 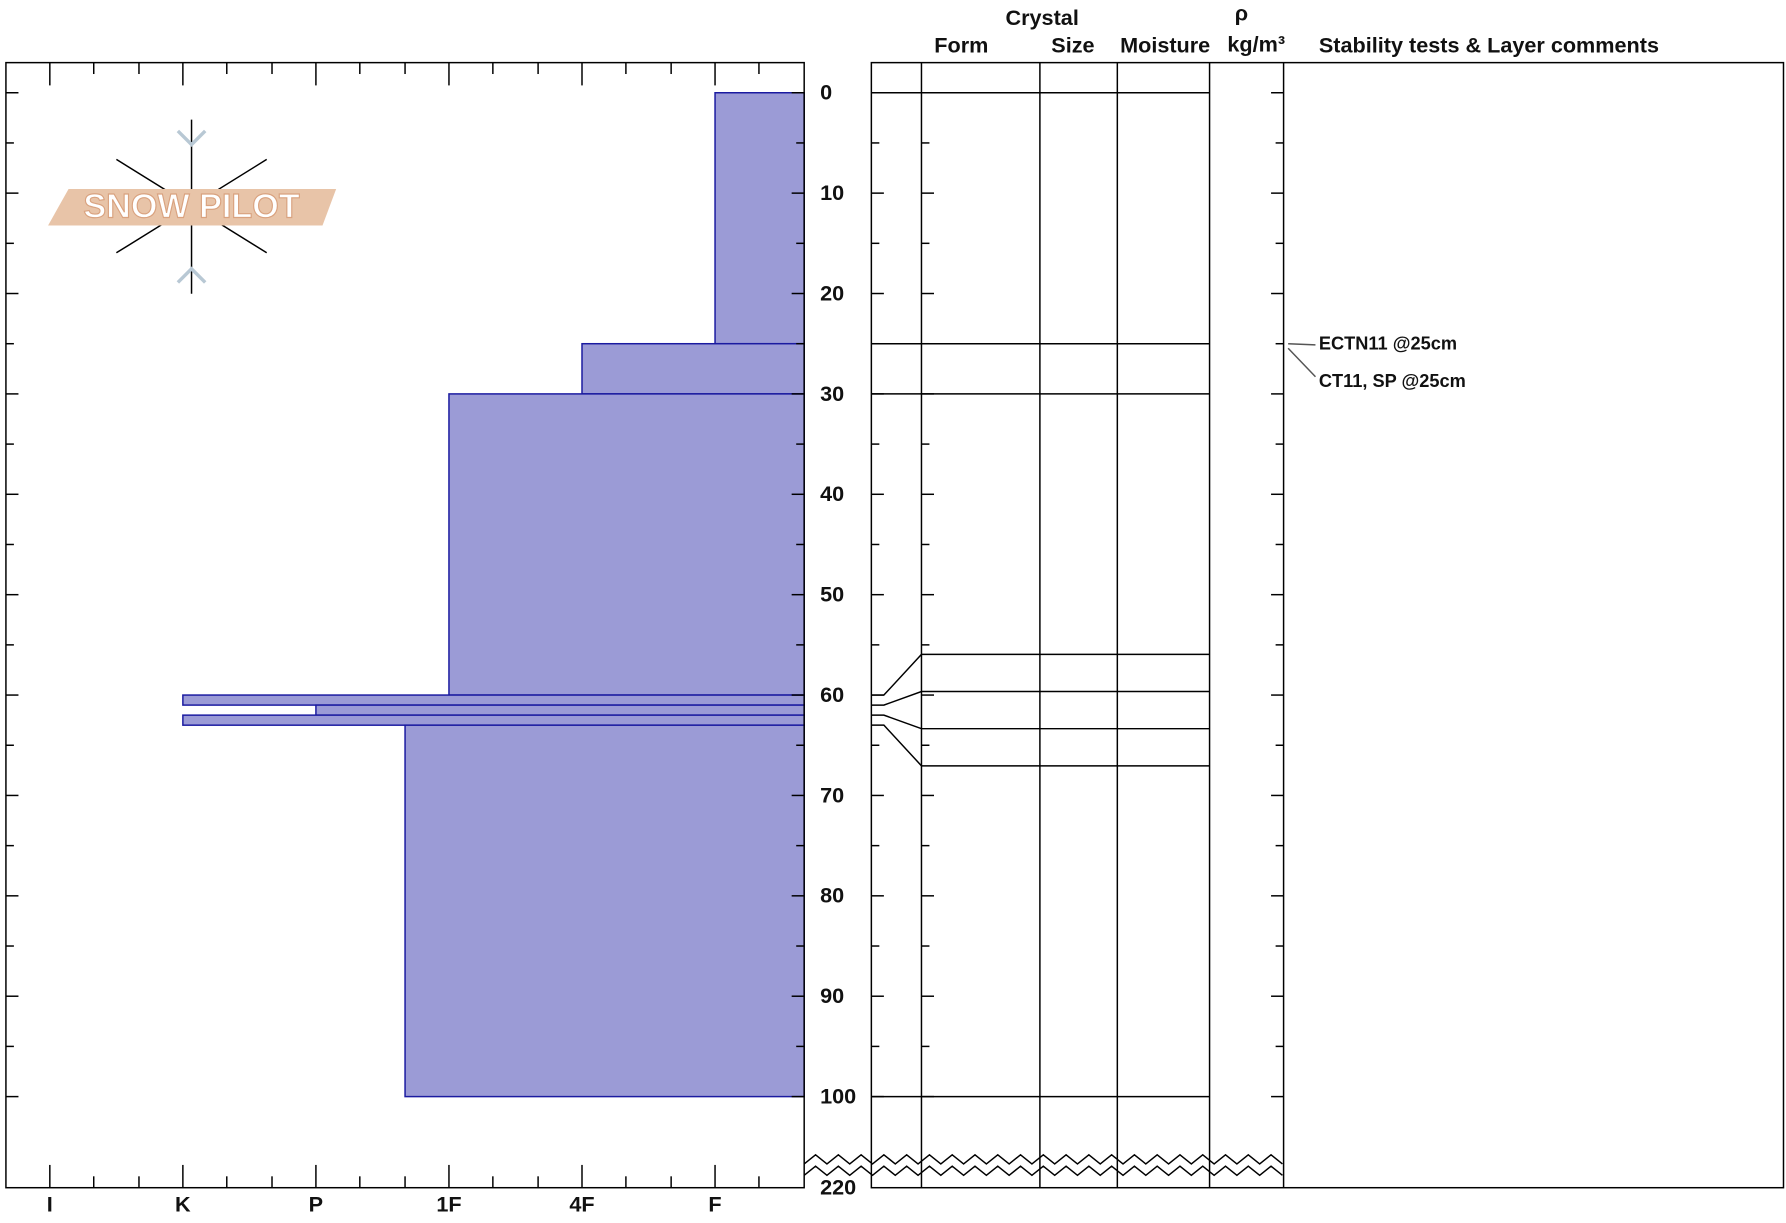 I want to click on y-tick-label: 40, so click(x=832, y=493).